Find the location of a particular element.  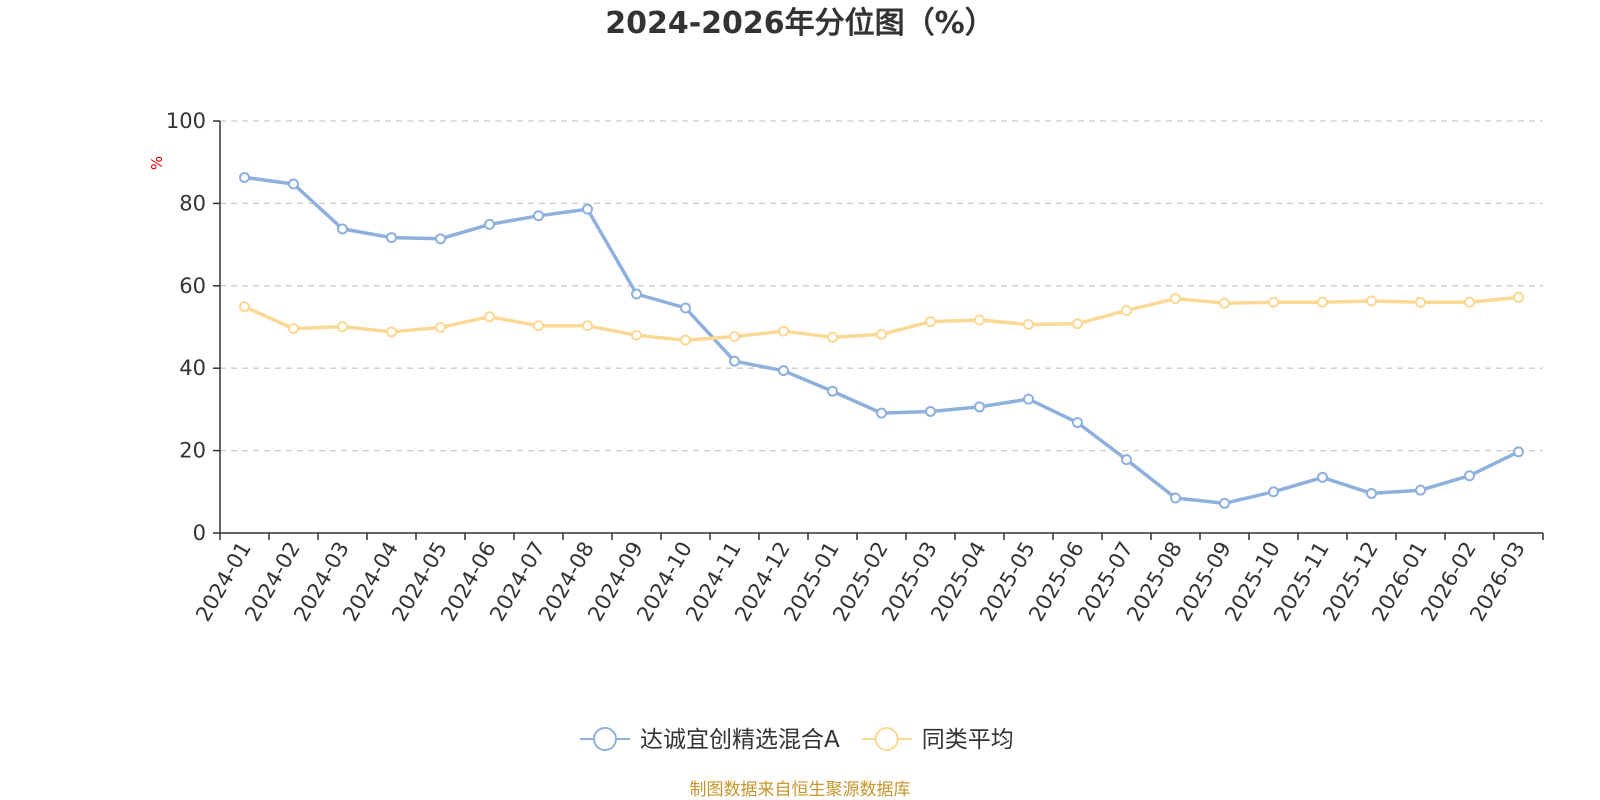

legend-label: 达诚宜创精选混合A is located at coordinates (740, 740).